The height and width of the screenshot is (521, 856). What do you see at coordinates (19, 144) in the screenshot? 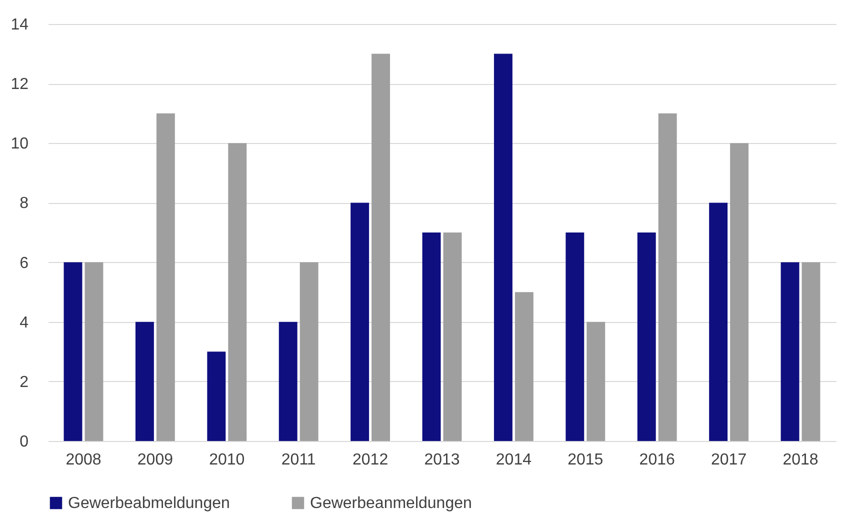
I see `y-tick-label: 10` at bounding box center [19, 144].